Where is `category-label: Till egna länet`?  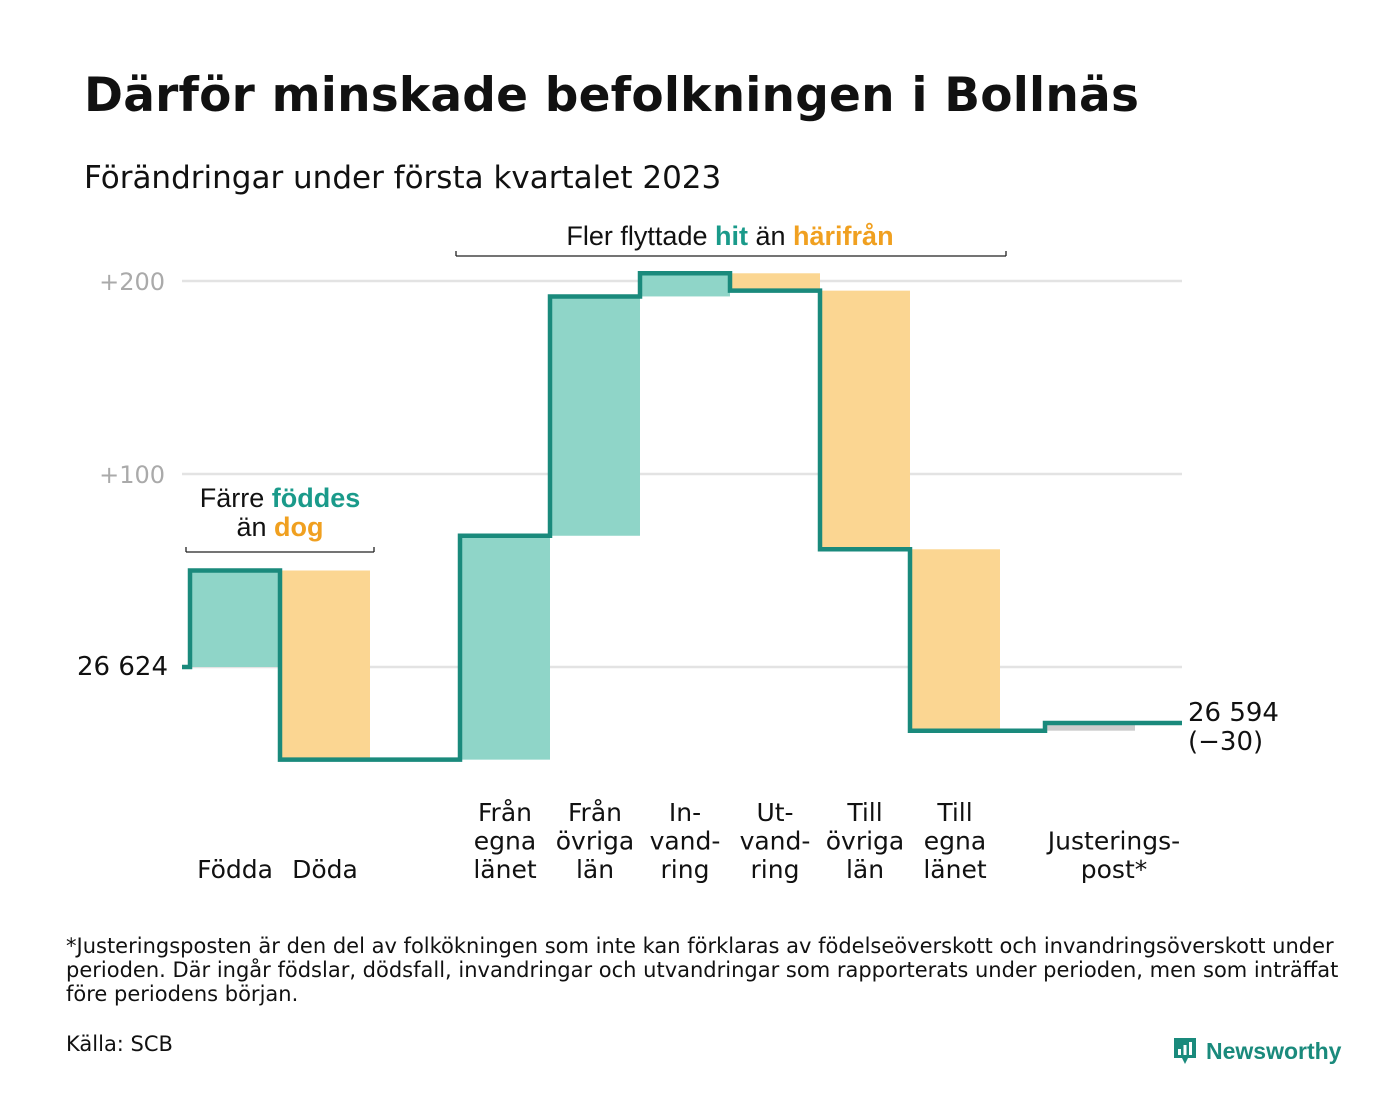
category-label: Till egna länet is located at coordinates (954, 841).